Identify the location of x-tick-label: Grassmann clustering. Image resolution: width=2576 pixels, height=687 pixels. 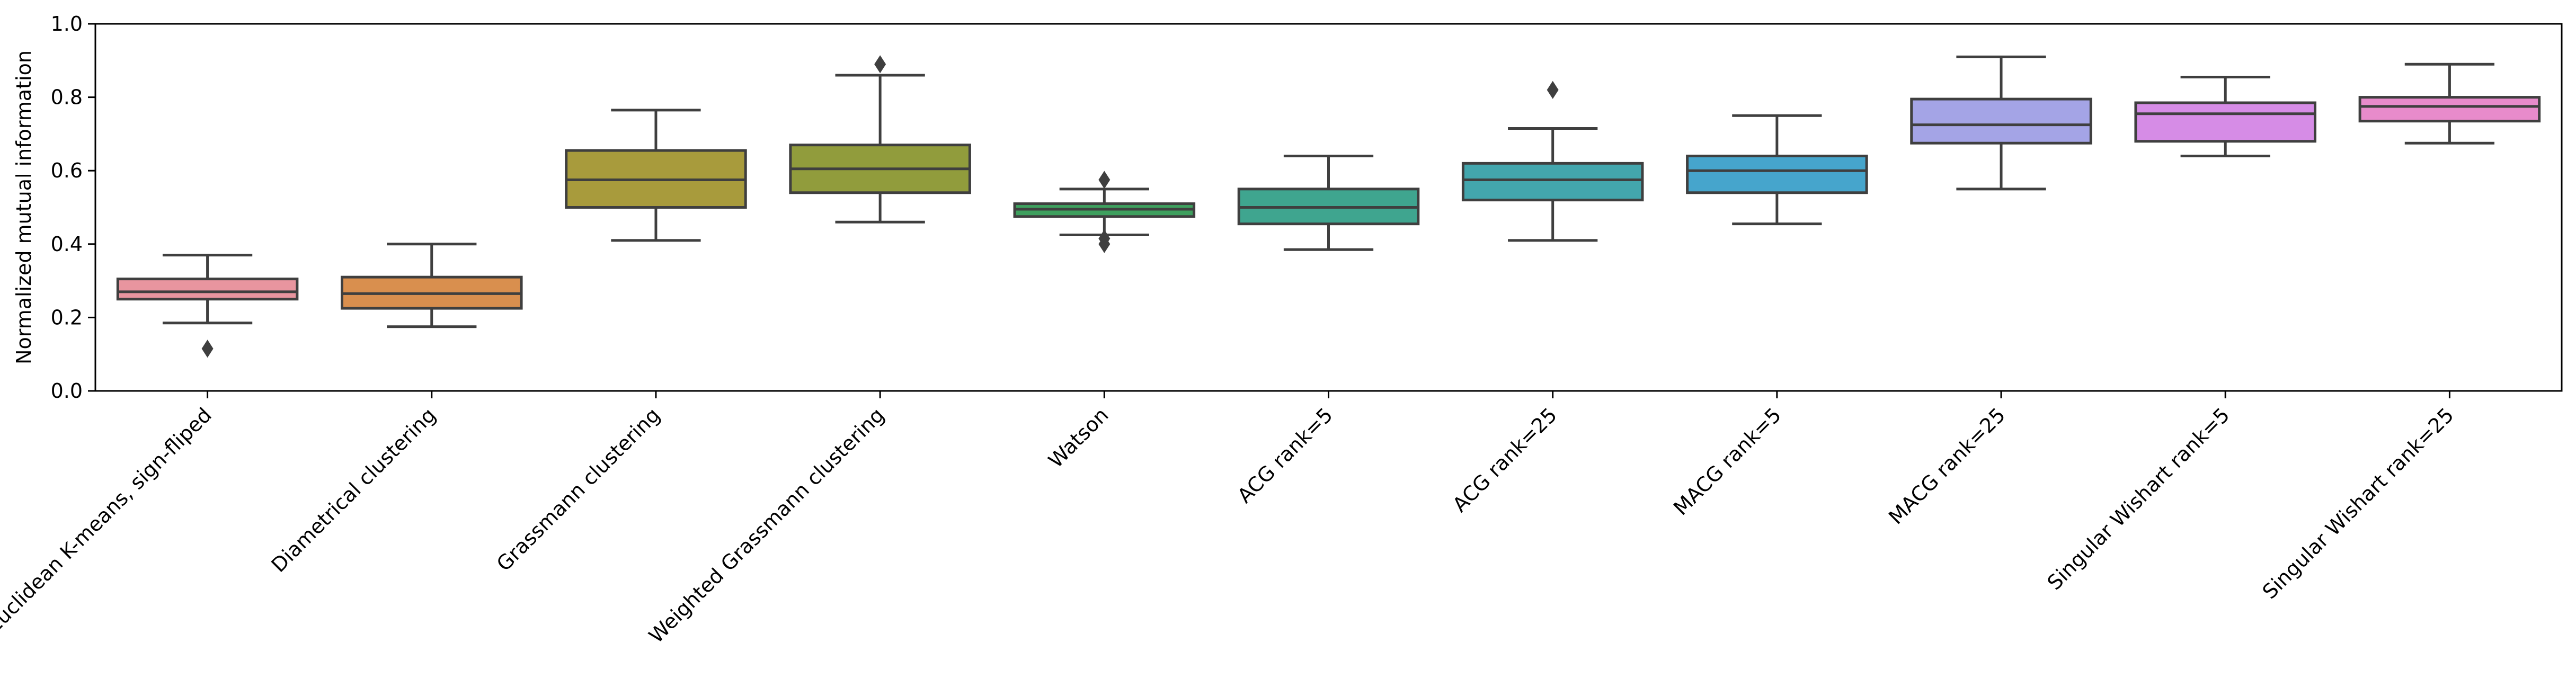
(578, 489).